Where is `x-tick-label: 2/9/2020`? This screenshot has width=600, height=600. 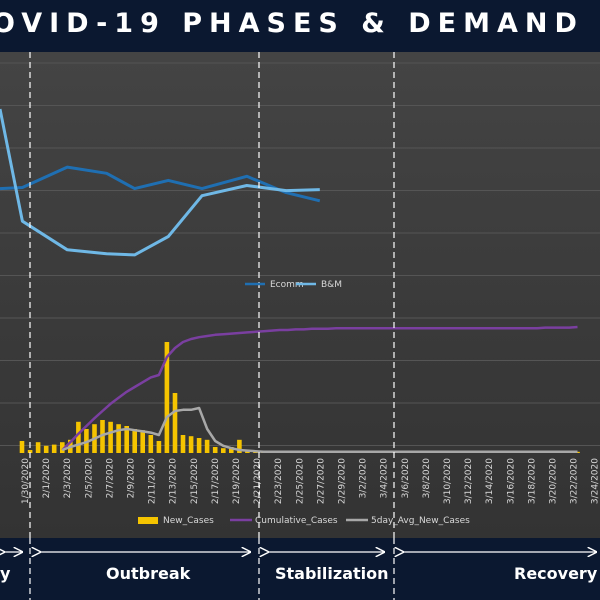 x-tick-label: 2/9/2020 is located at coordinates (132, 478).